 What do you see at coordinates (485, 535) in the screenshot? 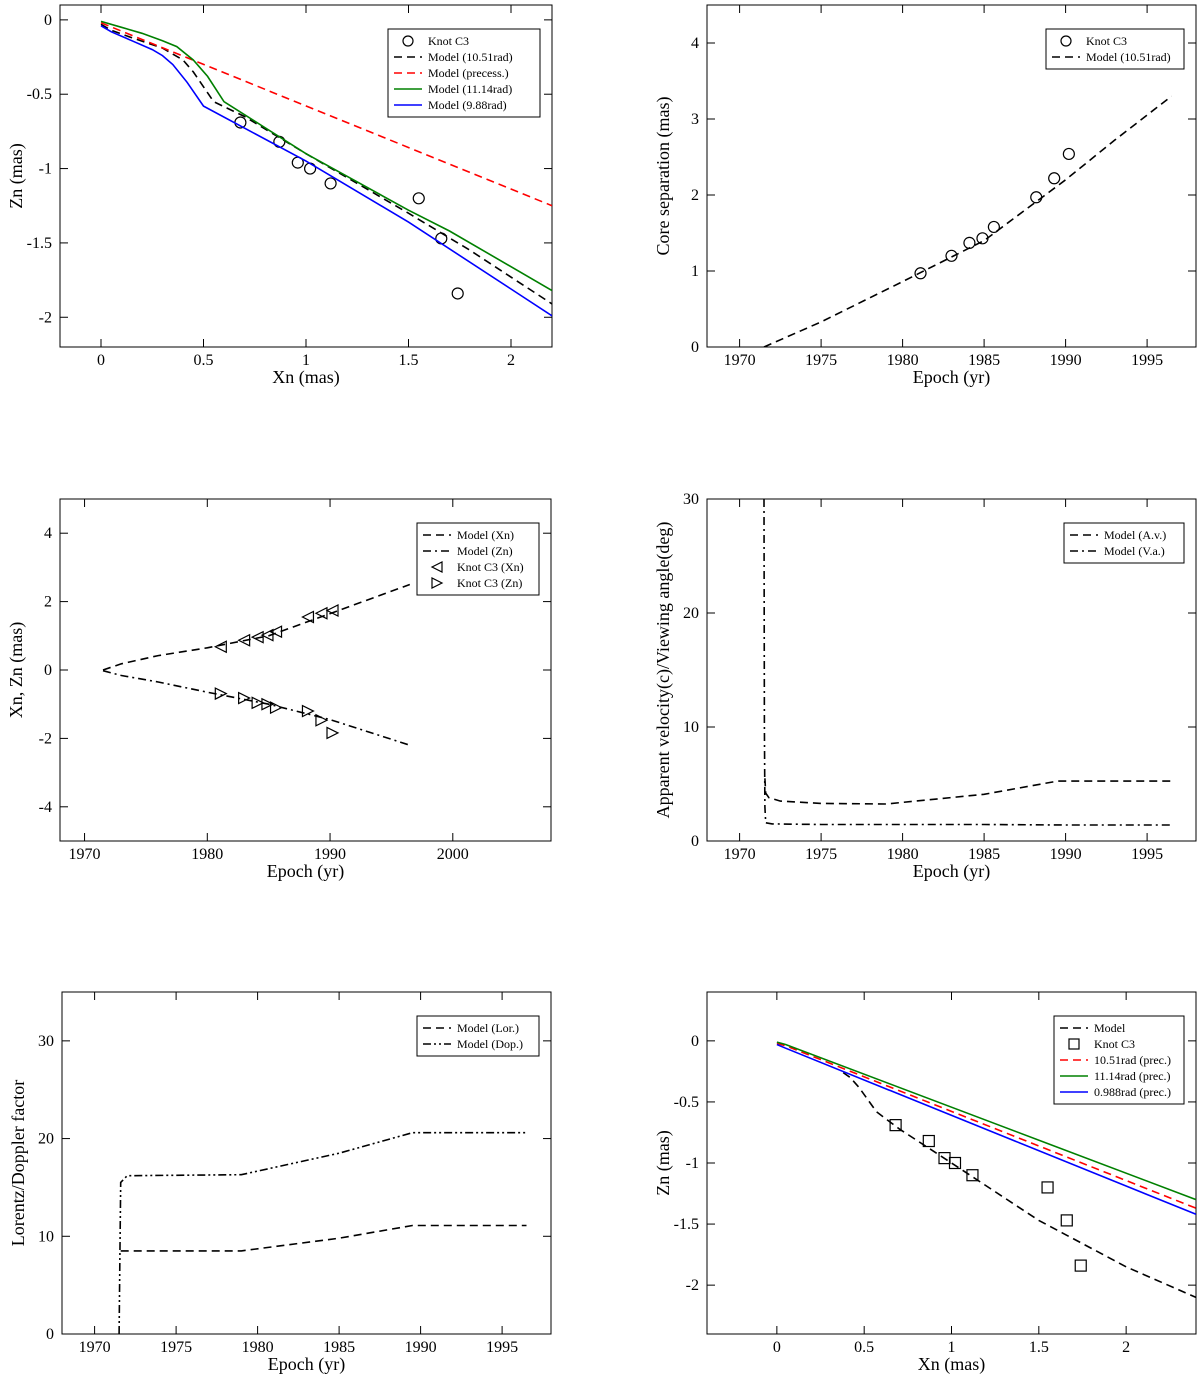
I see `legend-label: Model (Xn)` at bounding box center [485, 535].